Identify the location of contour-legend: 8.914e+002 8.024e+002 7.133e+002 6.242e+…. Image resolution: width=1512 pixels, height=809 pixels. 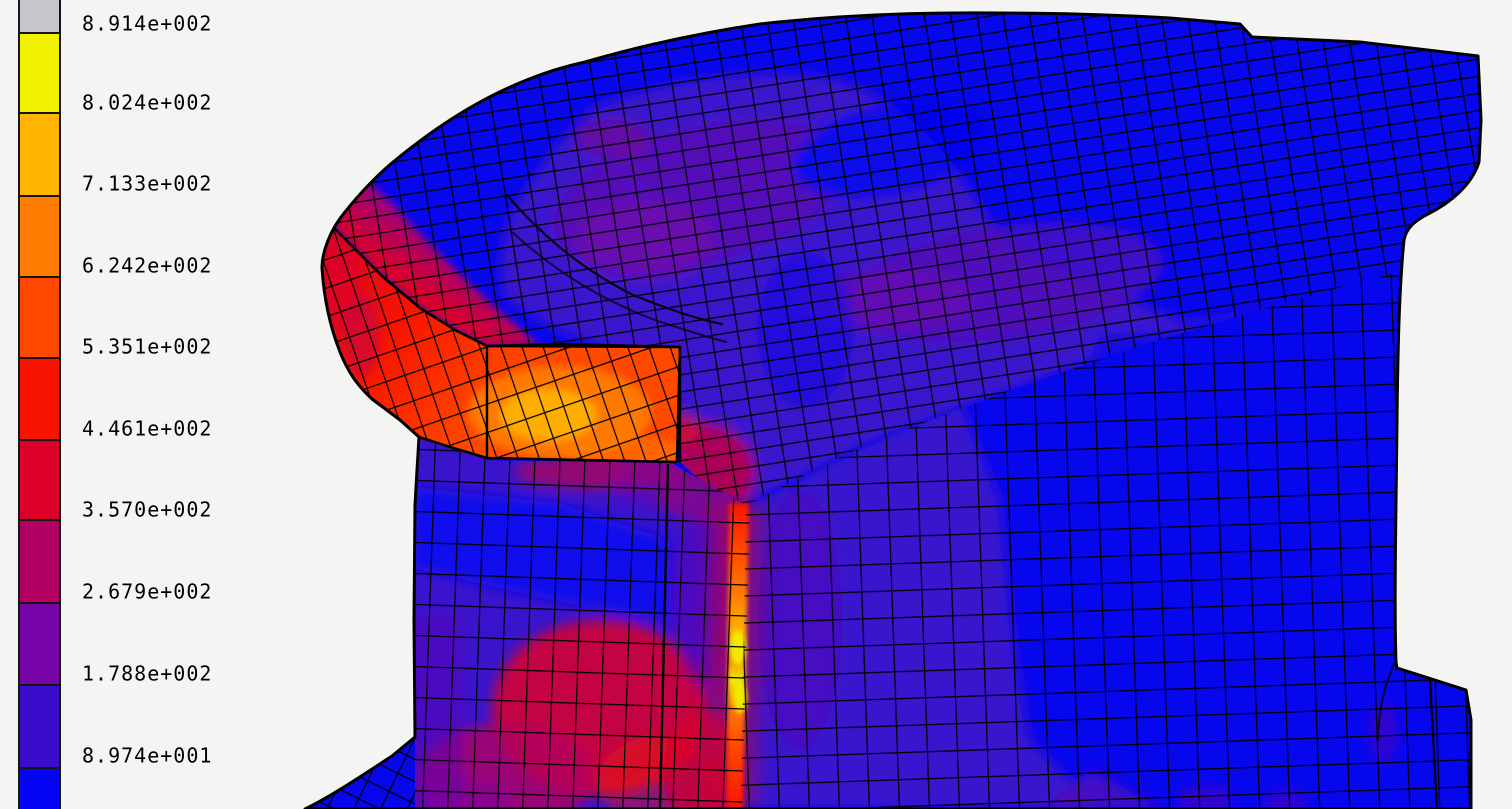
(115, 404).